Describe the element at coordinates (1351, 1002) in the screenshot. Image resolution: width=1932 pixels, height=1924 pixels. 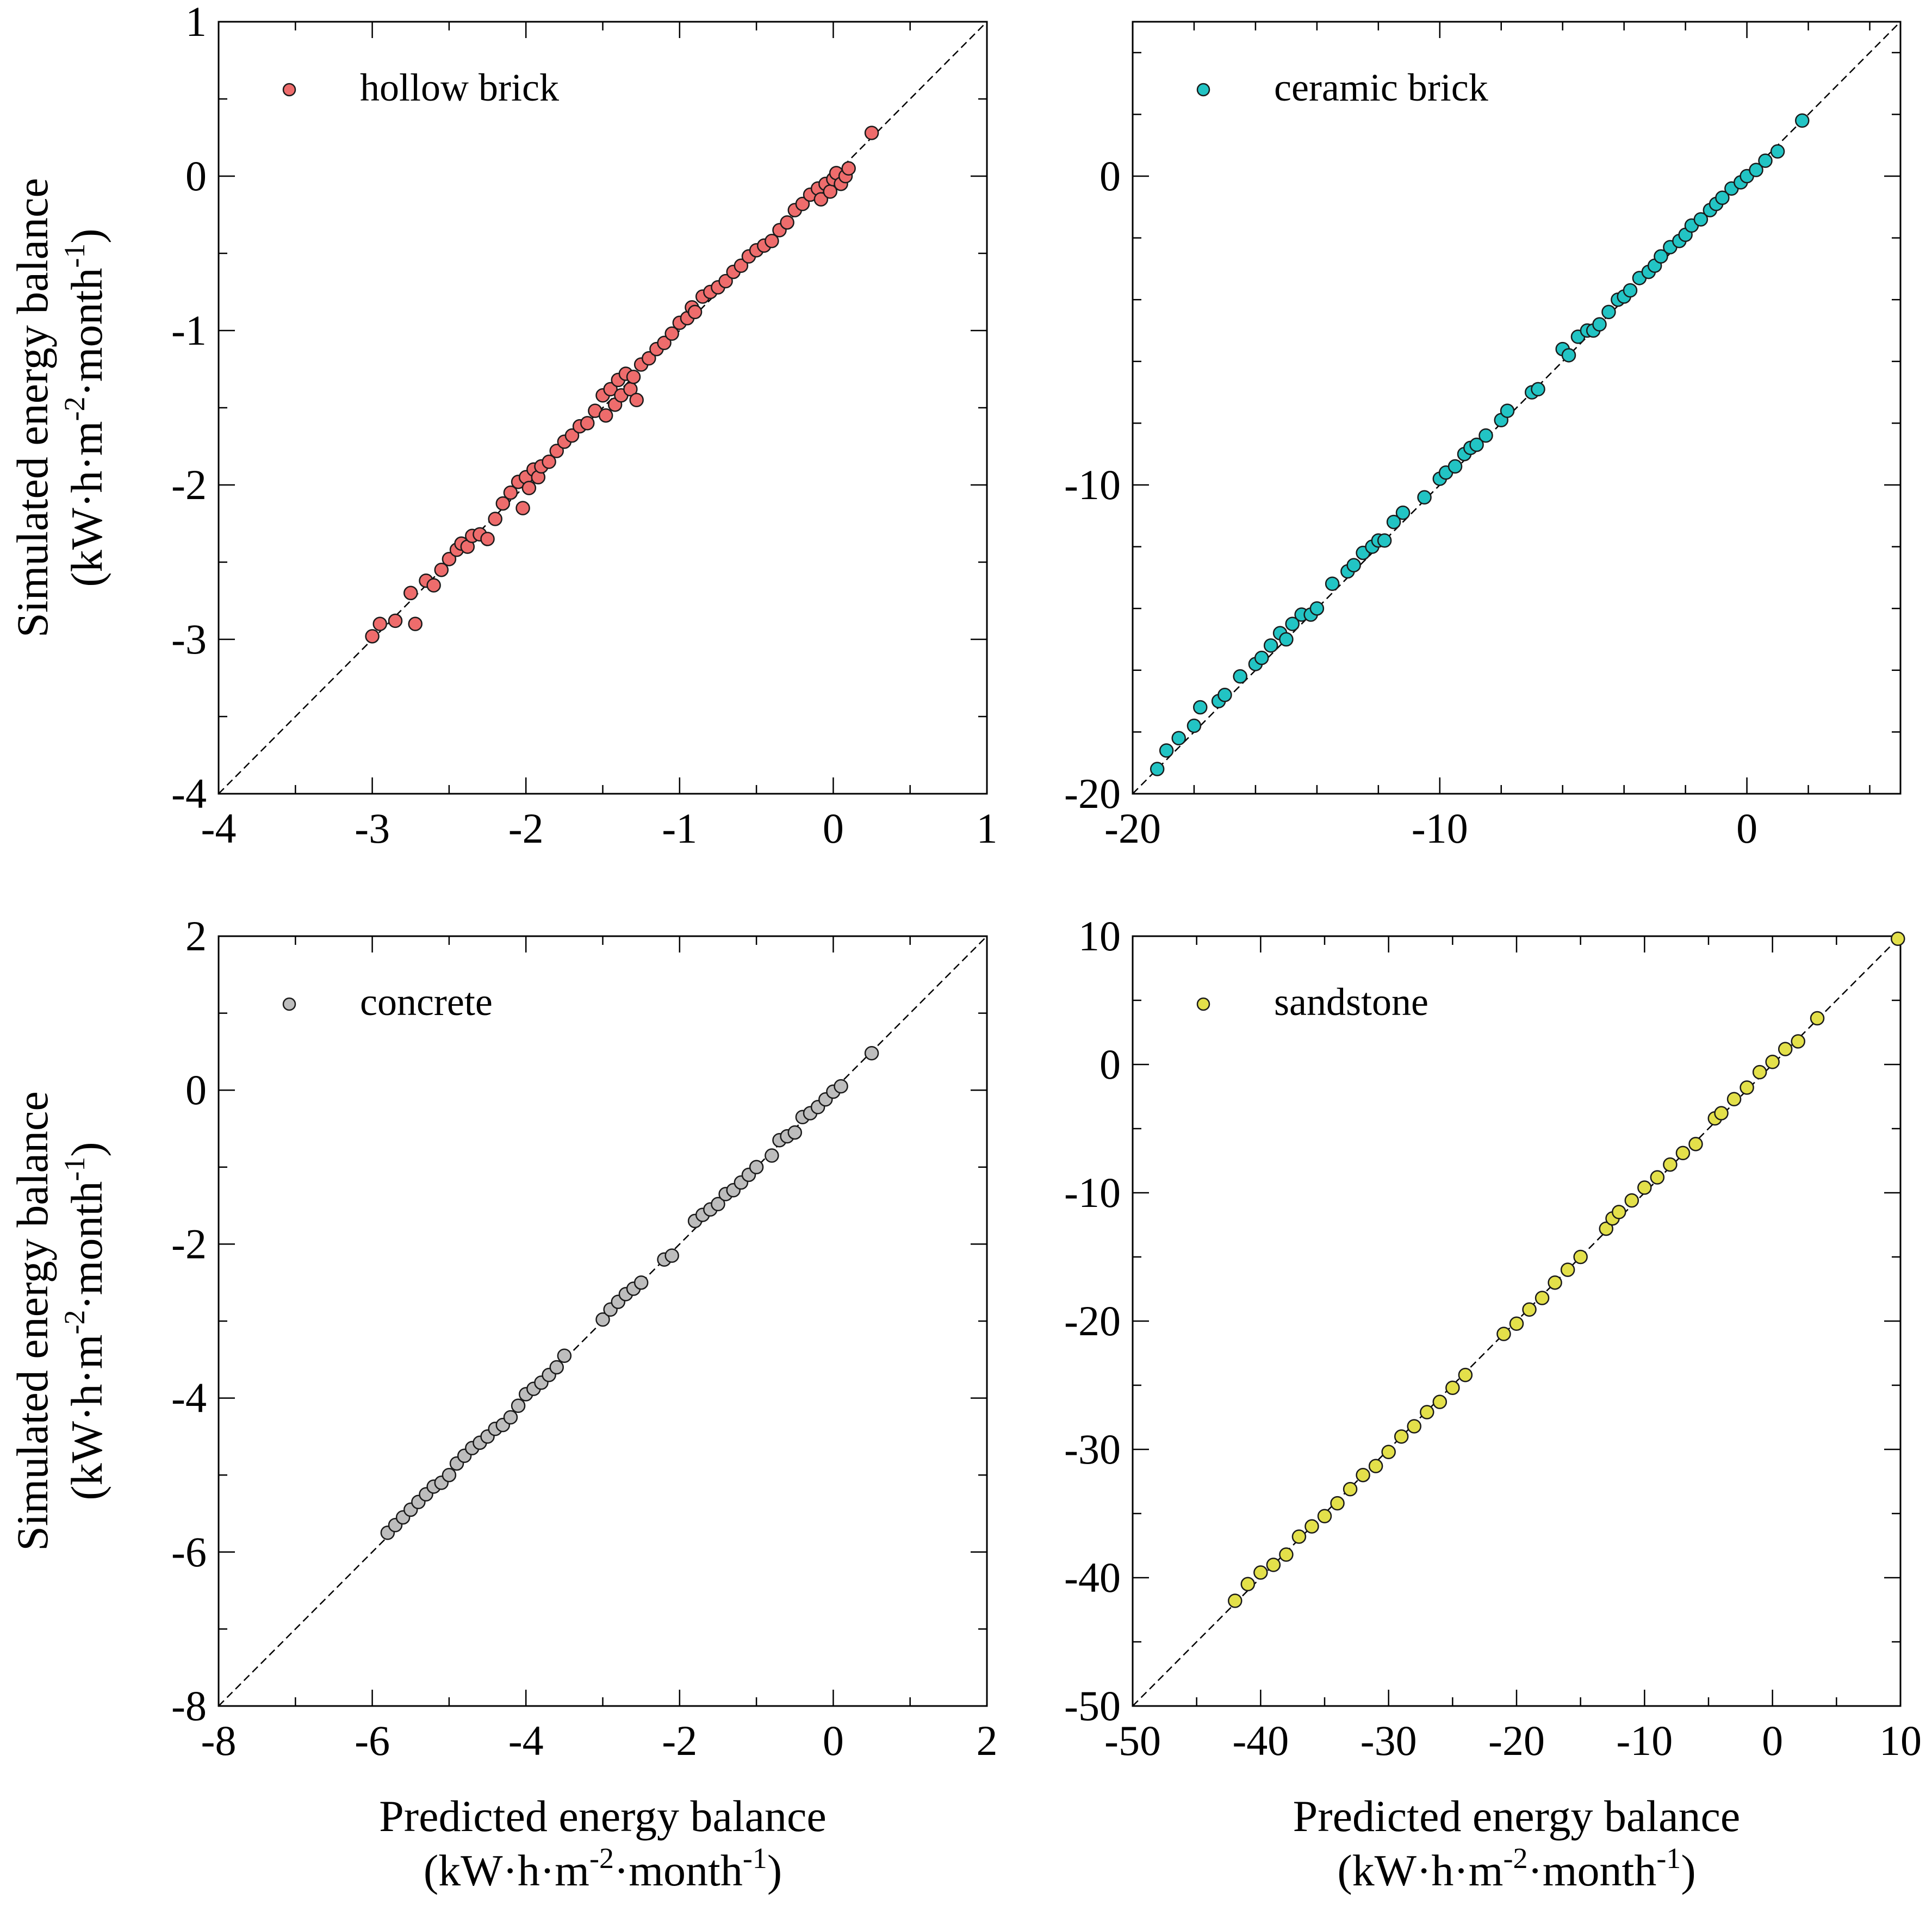
I see `sandstone-legend-label: sandstone` at that location.